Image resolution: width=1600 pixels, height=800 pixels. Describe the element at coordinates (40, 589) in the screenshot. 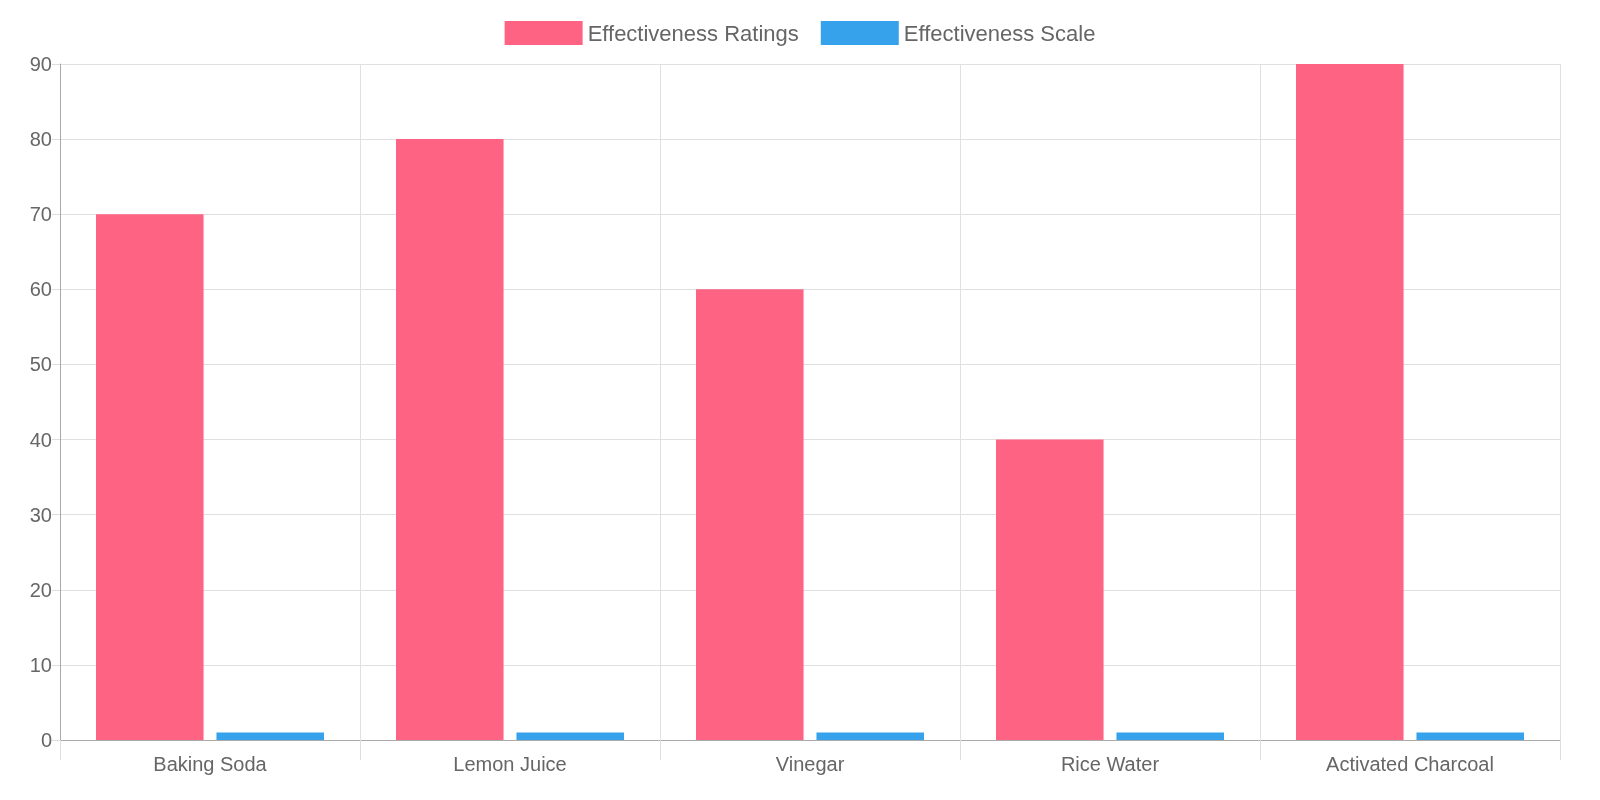

I see `y-tick-label: 20` at that location.